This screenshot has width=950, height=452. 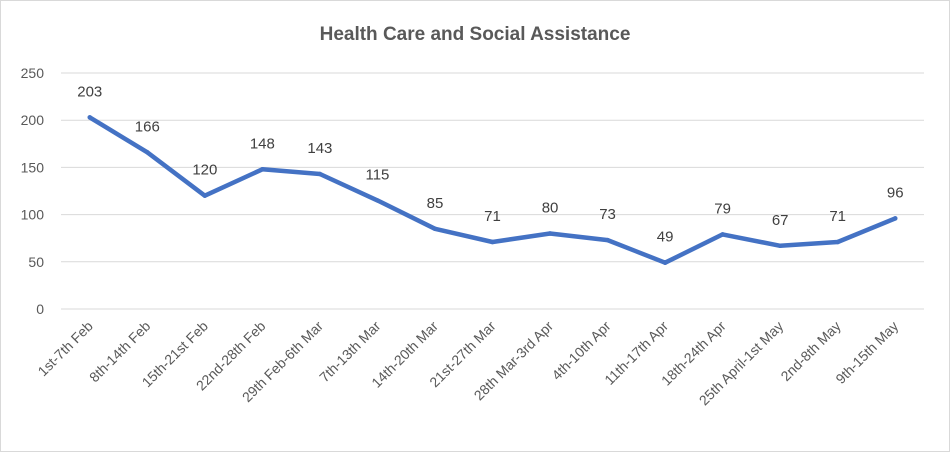 I want to click on data-label: 49, so click(x=665, y=237).